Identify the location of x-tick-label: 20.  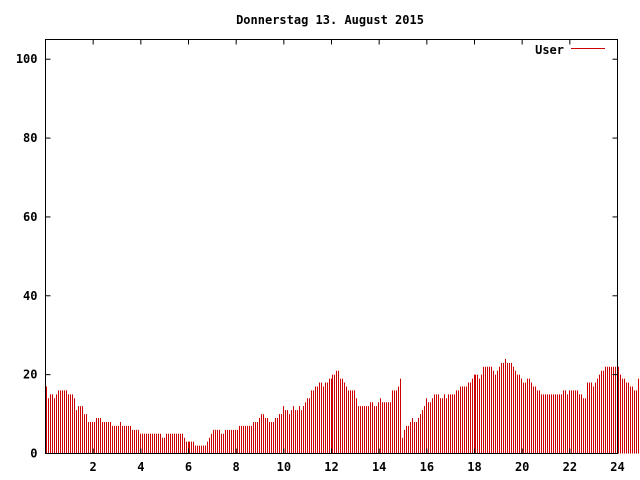
(522, 467).